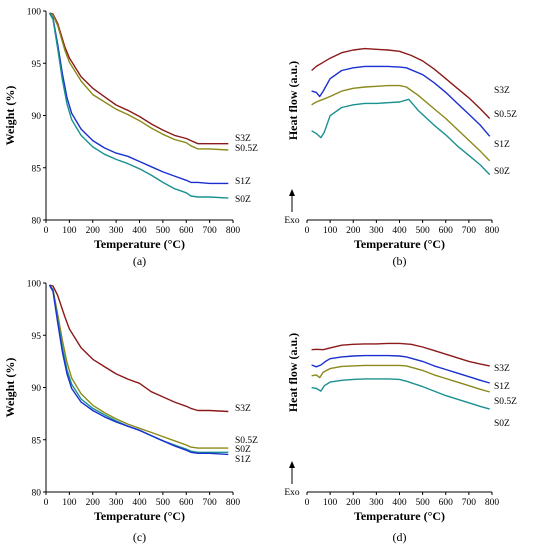 The width and height of the screenshot is (534, 550). What do you see at coordinates (139, 261) in the screenshot?
I see `panel-label: (a)` at bounding box center [139, 261].